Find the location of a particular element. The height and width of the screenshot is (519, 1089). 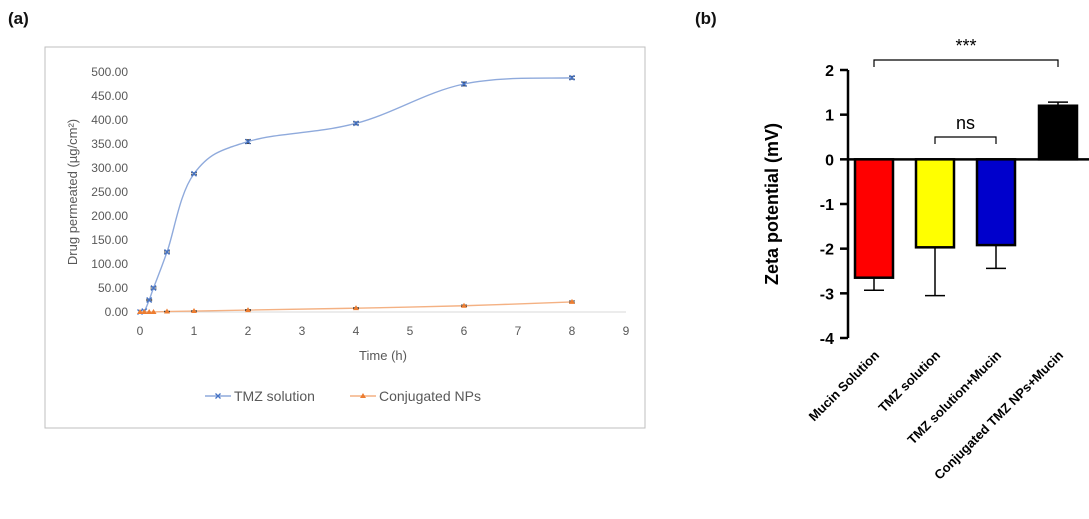

x-tick-label: 8 is located at coordinates (572, 331).